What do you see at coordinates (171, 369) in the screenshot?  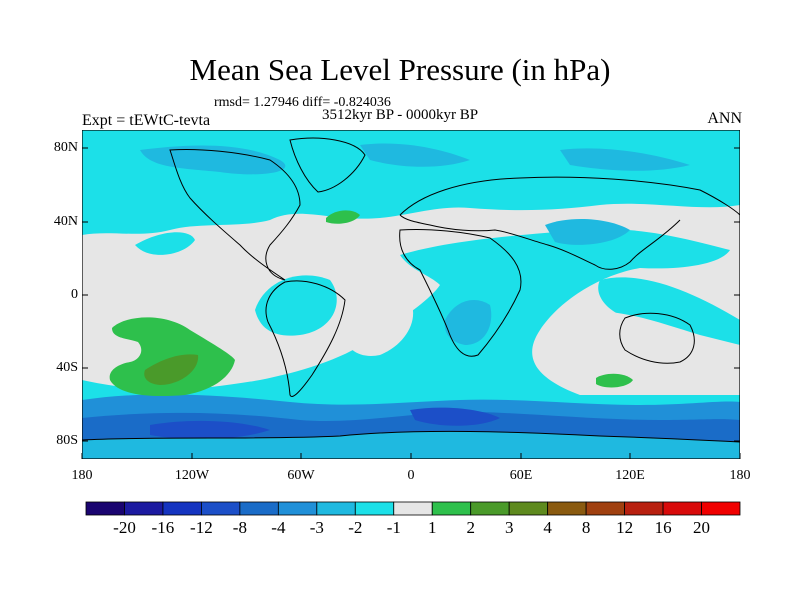 I see `south-pacific-core-positive` at bounding box center [171, 369].